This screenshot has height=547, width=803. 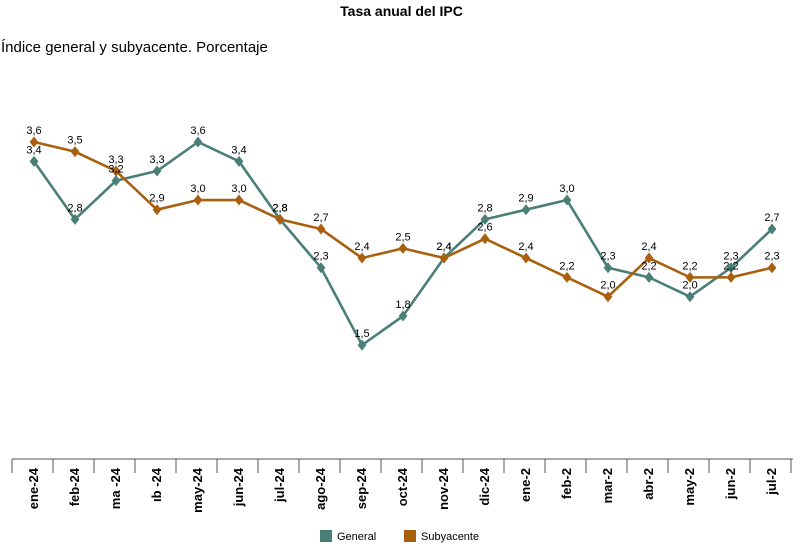 I want to click on x-tick-label: oct-24, so click(x=402, y=486).